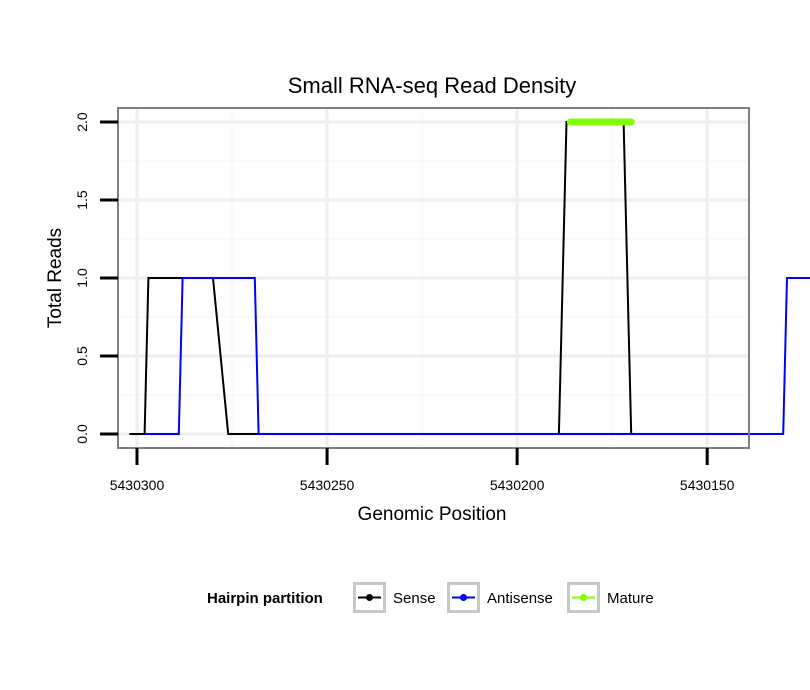  Describe the element at coordinates (82, 278) in the screenshot. I see `y-tick-label: 1.0` at that location.